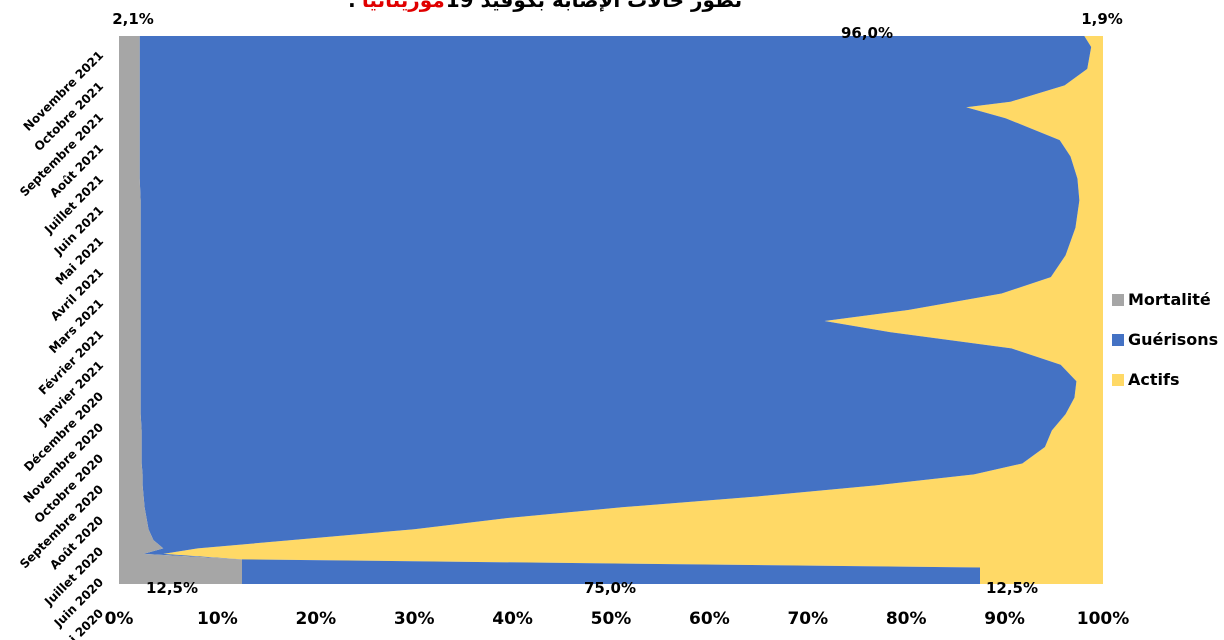  What do you see at coordinates (1004, 619) in the screenshot?
I see `x-tick-label: 90%` at bounding box center [1004, 619].